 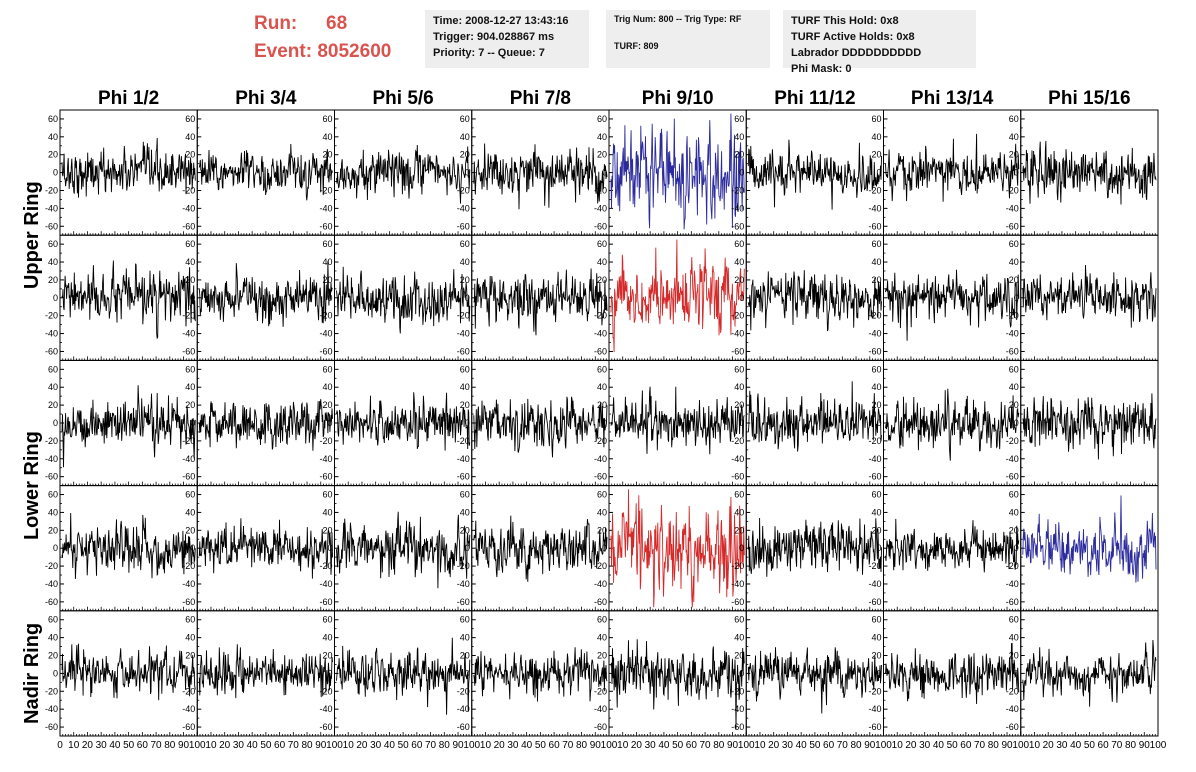 I want to click on x-tick-label: 50, so click(x=404, y=745).